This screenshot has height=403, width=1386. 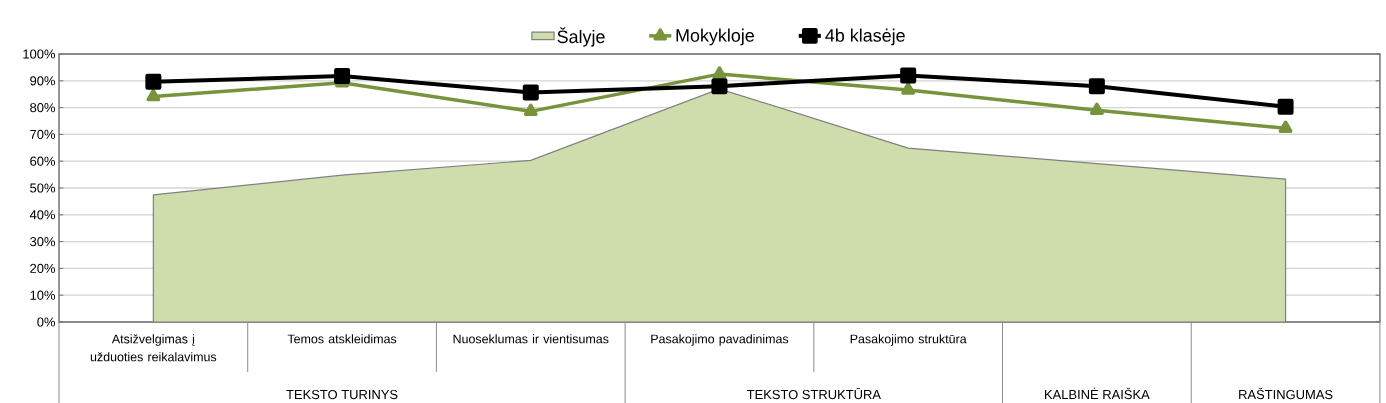 What do you see at coordinates (43, 81) in the screenshot?
I see `y-tick-label: 90%` at bounding box center [43, 81].